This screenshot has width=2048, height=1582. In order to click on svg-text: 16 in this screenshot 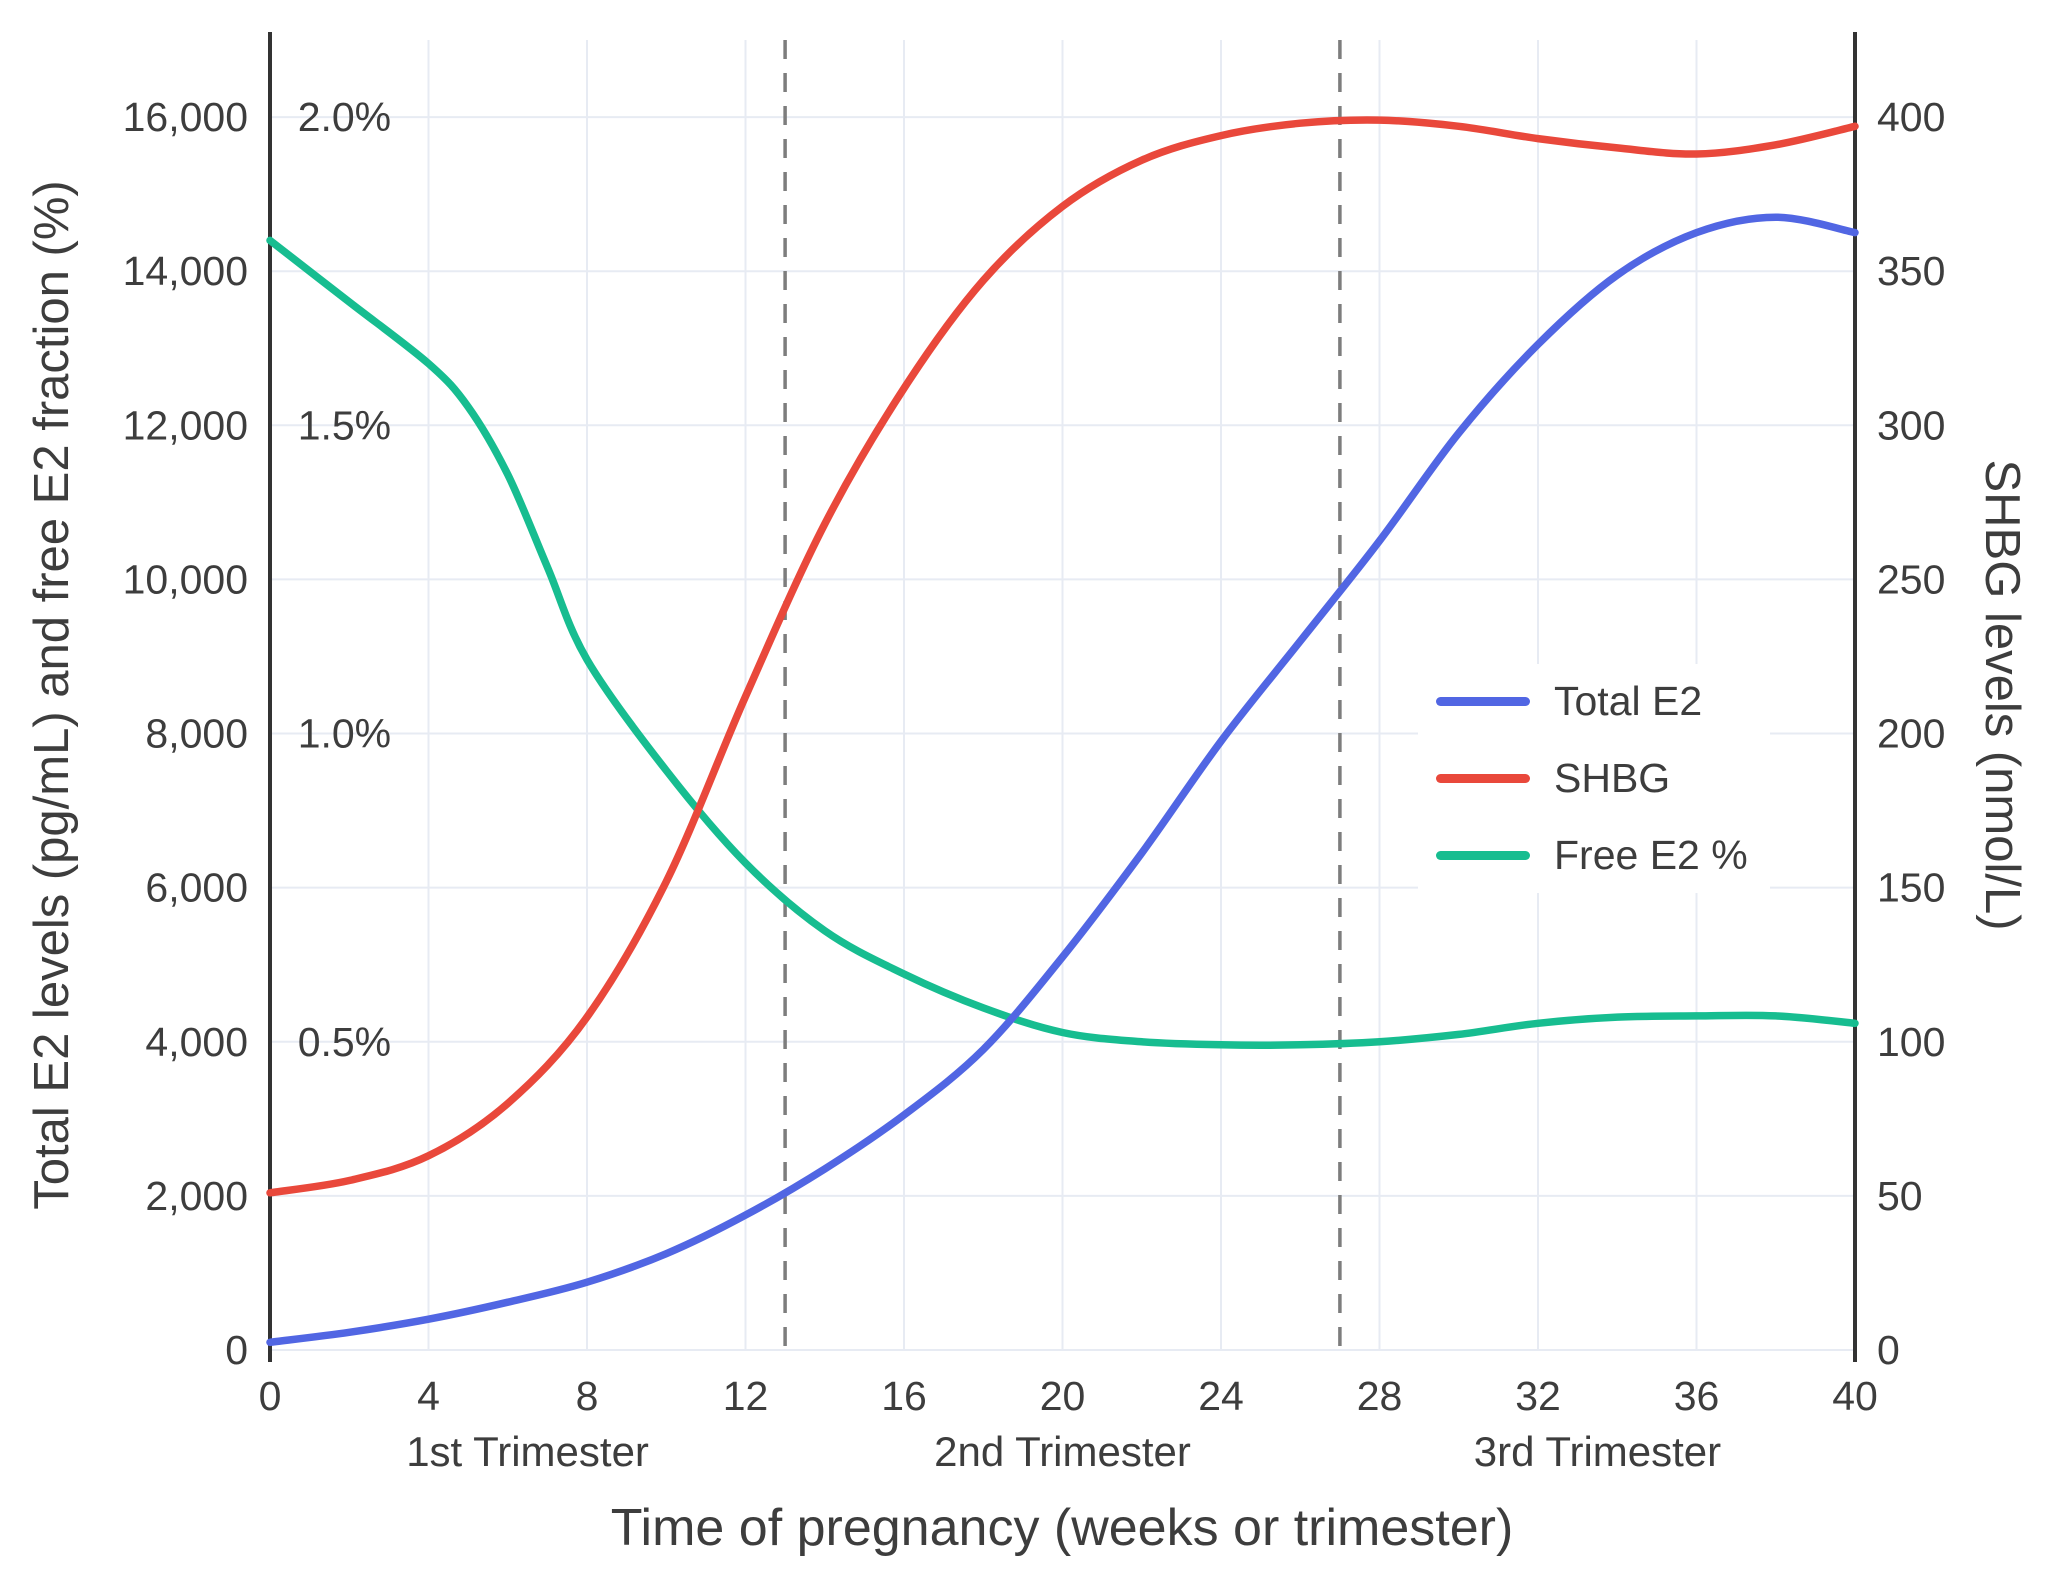, I will do `click(904, 1396)`.